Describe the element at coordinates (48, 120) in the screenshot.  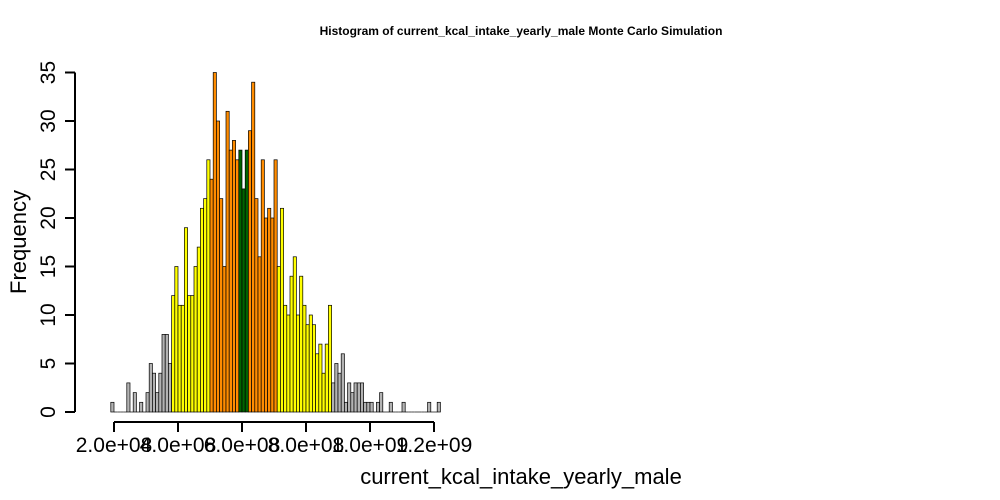
I see `y-tick-label: 30` at that location.